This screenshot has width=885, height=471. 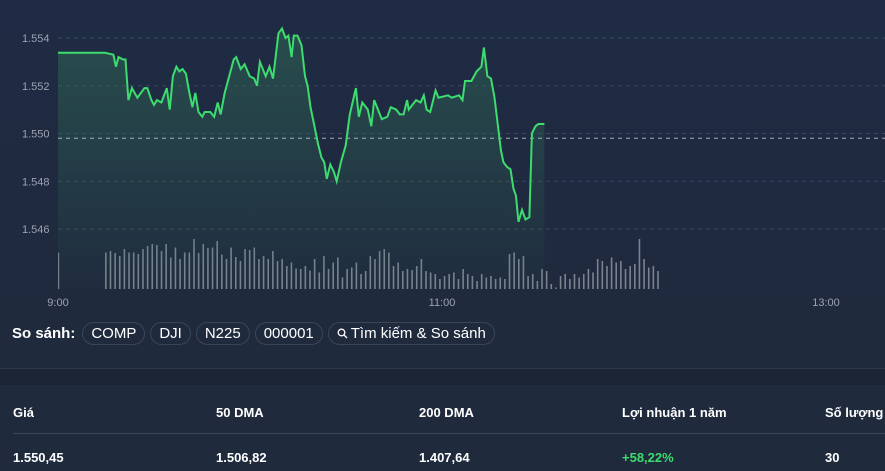 What do you see at coordinates (446, 412) in the screenshot?
I see `header-200dma: 200 DMA` at bounding box center [446, 412].